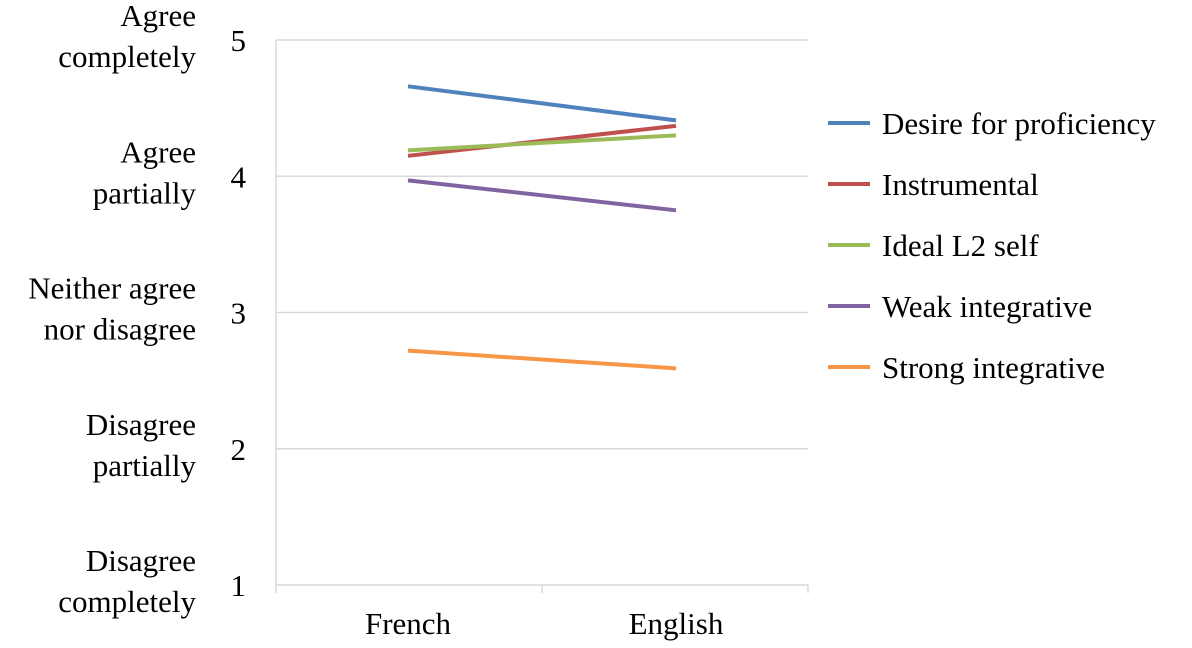  I want to click on series-line-desire-for-proficiency, so click(542, 103).